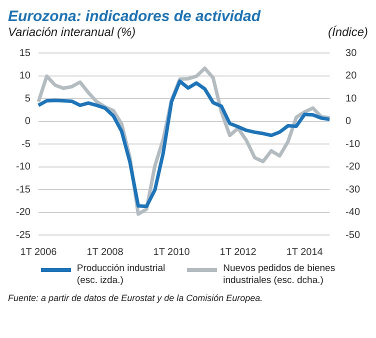 The height and width of the screenshot is (338, 376). What do you see at coordinates (353, 190) in the screenshot?
I see `y2-tick-label: -30` at bounding box center [353, 190].